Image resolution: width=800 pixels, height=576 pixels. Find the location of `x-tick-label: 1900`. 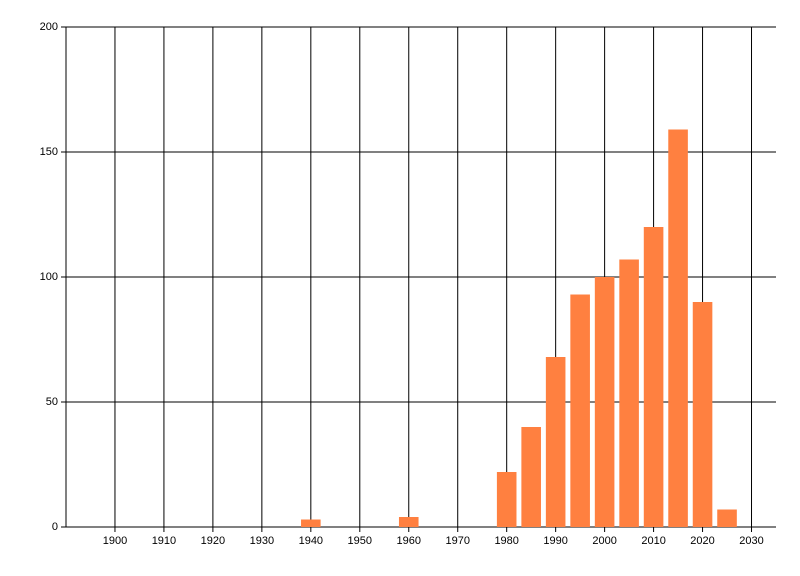

x-tick-label: 1900 is located at coordinates (115, 541).